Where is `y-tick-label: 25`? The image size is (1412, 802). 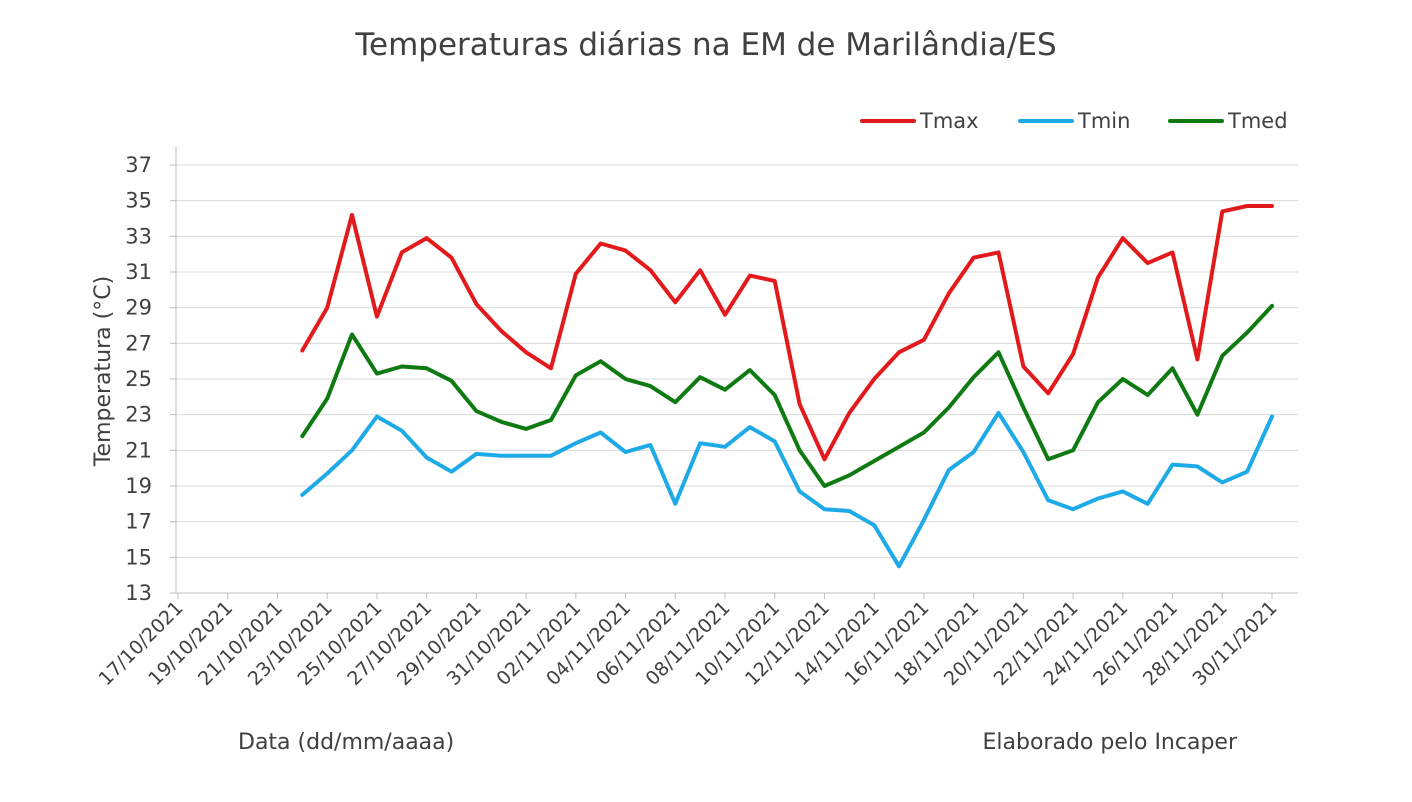 y-tick-label: 25 is located at coordinates (138, 379).